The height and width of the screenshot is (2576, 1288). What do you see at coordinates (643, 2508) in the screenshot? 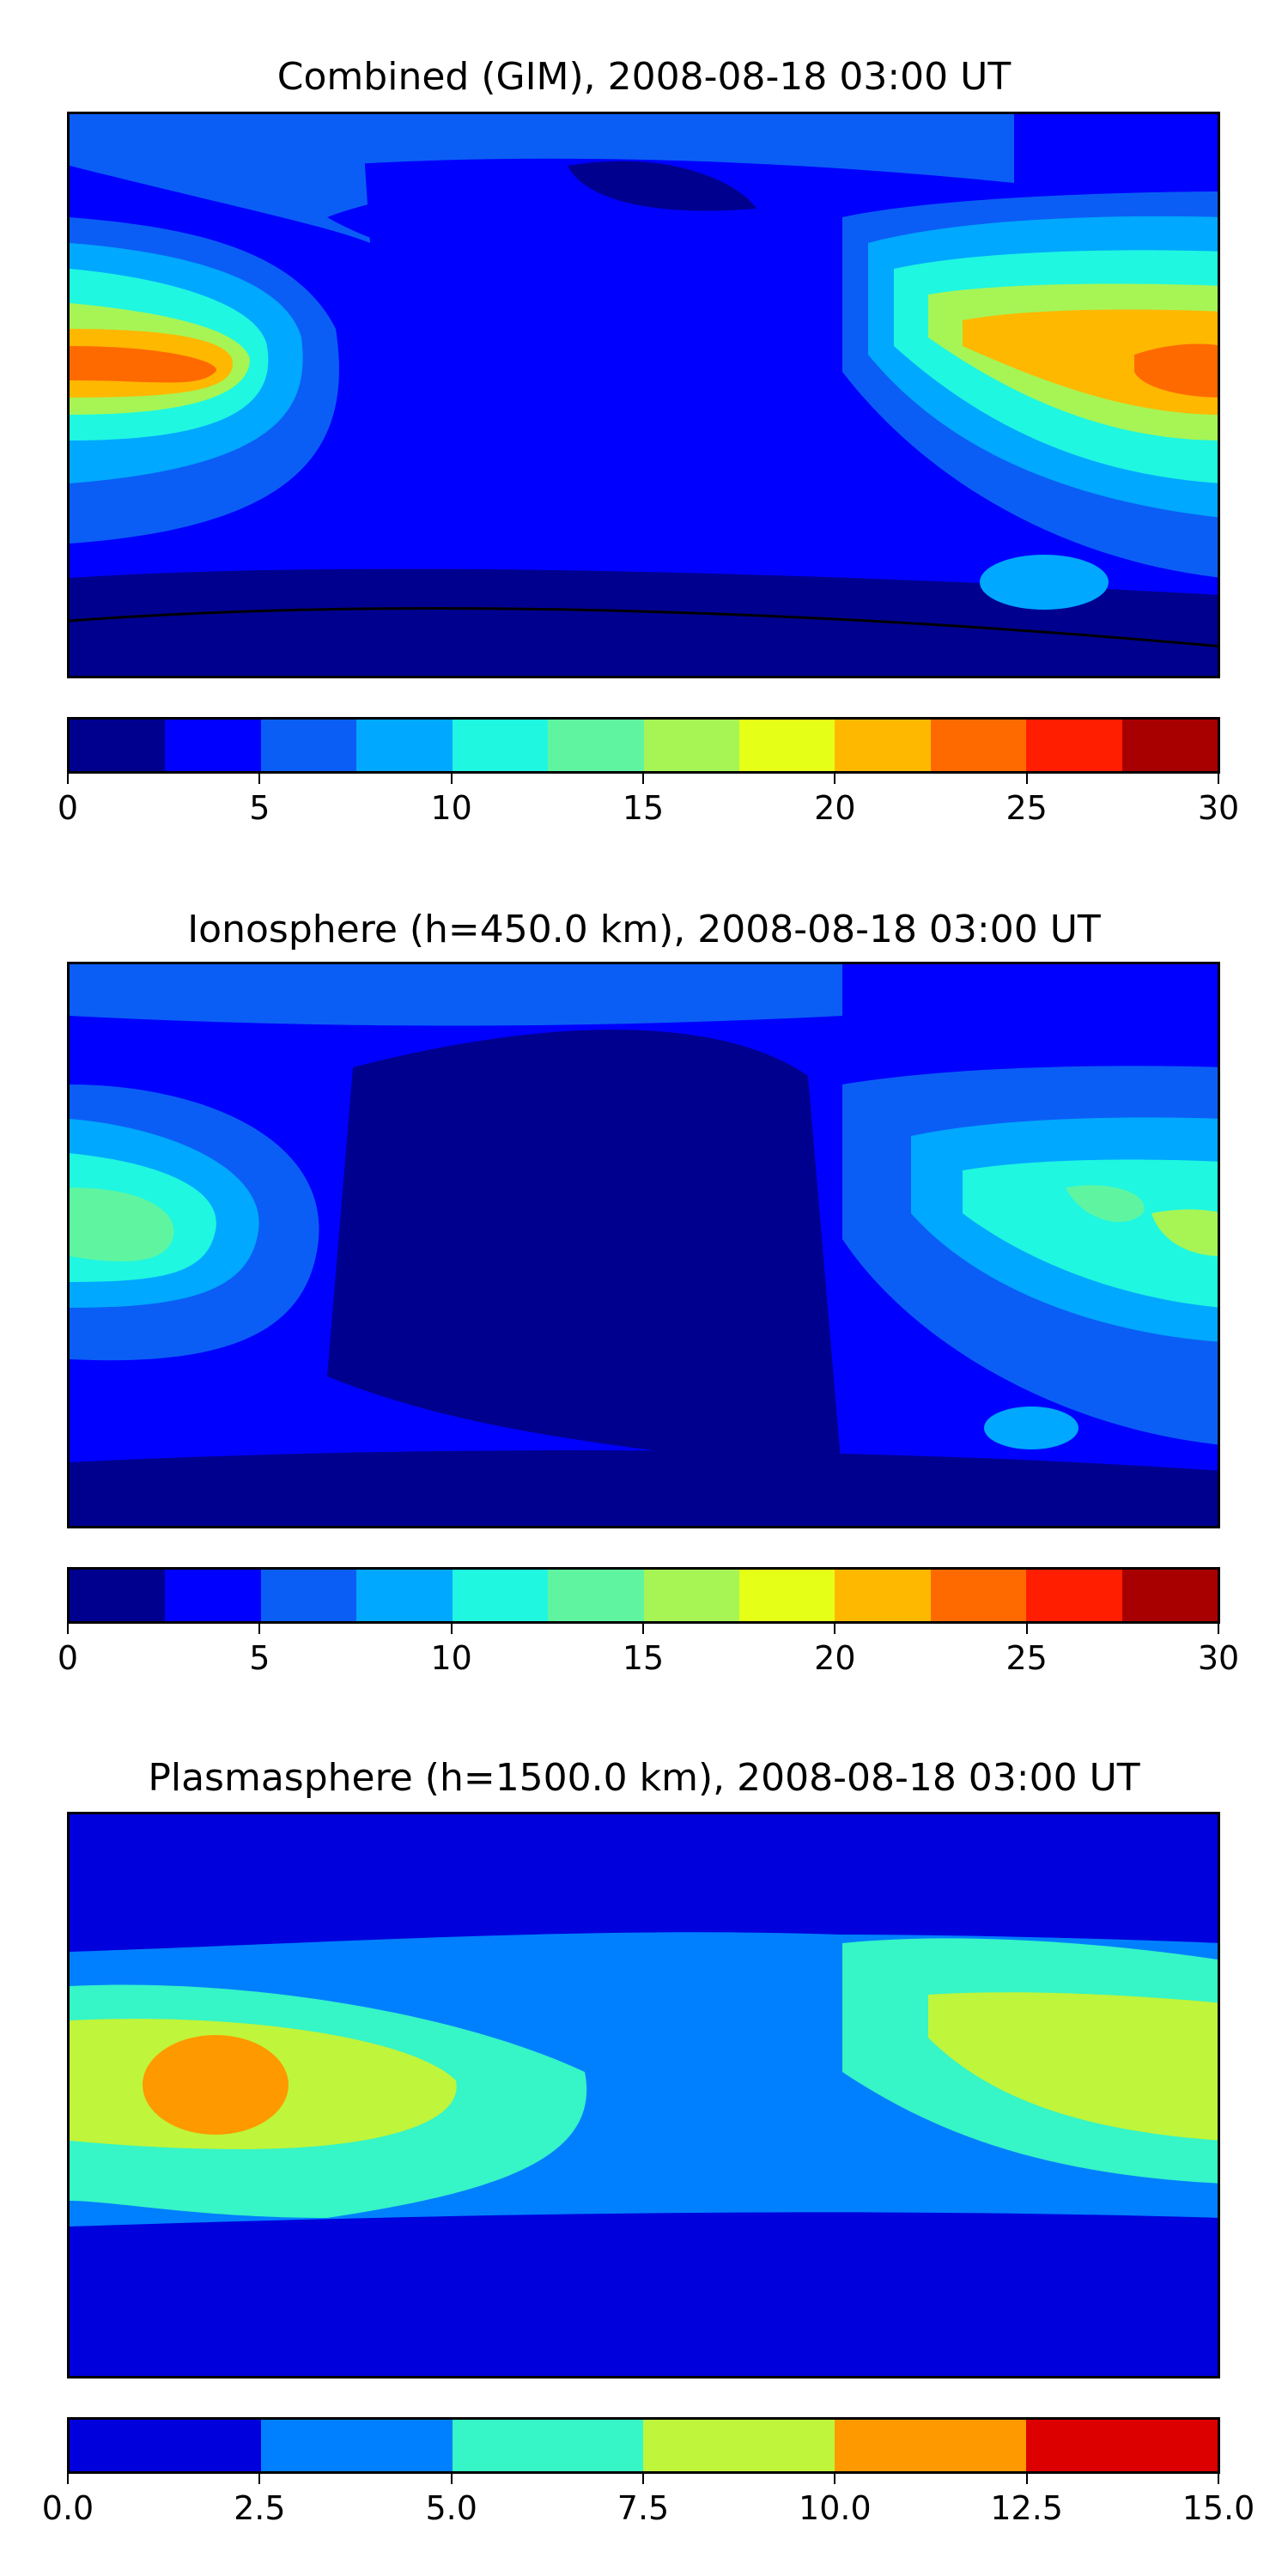
I see `colorbar-tick-label: 7.5` at bounding box center [643, 2508].